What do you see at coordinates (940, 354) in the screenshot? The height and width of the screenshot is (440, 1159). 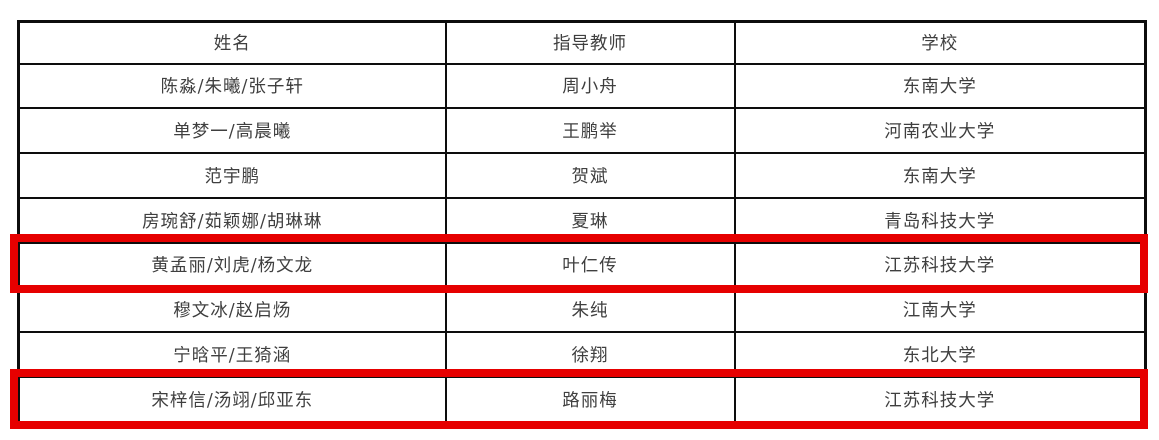 I see `cell-school: 东北大学` at bounding box center [940, 354].